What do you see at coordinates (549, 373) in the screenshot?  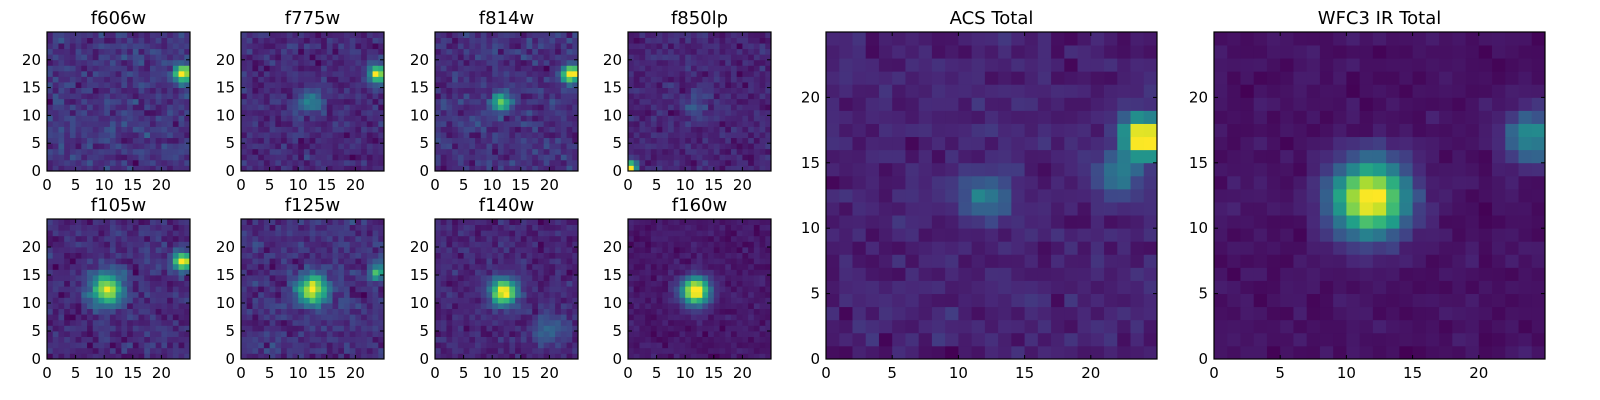 I see `x-tick-label: 20` at bounding box center [549, 373].